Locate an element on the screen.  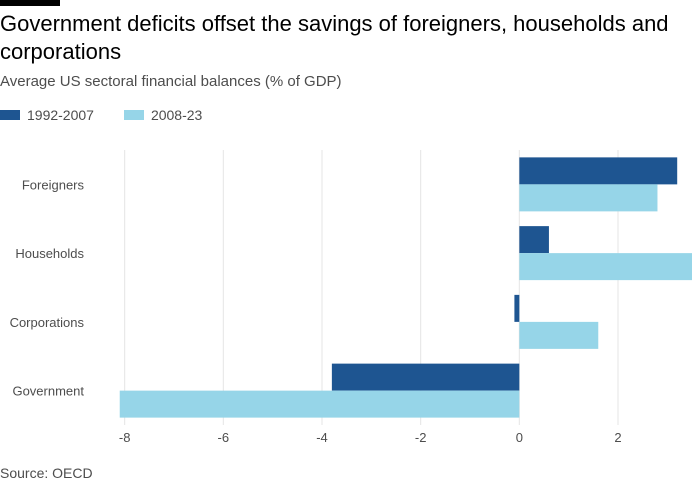
tick-label-0: -8 is located at coordinates (125, 437).